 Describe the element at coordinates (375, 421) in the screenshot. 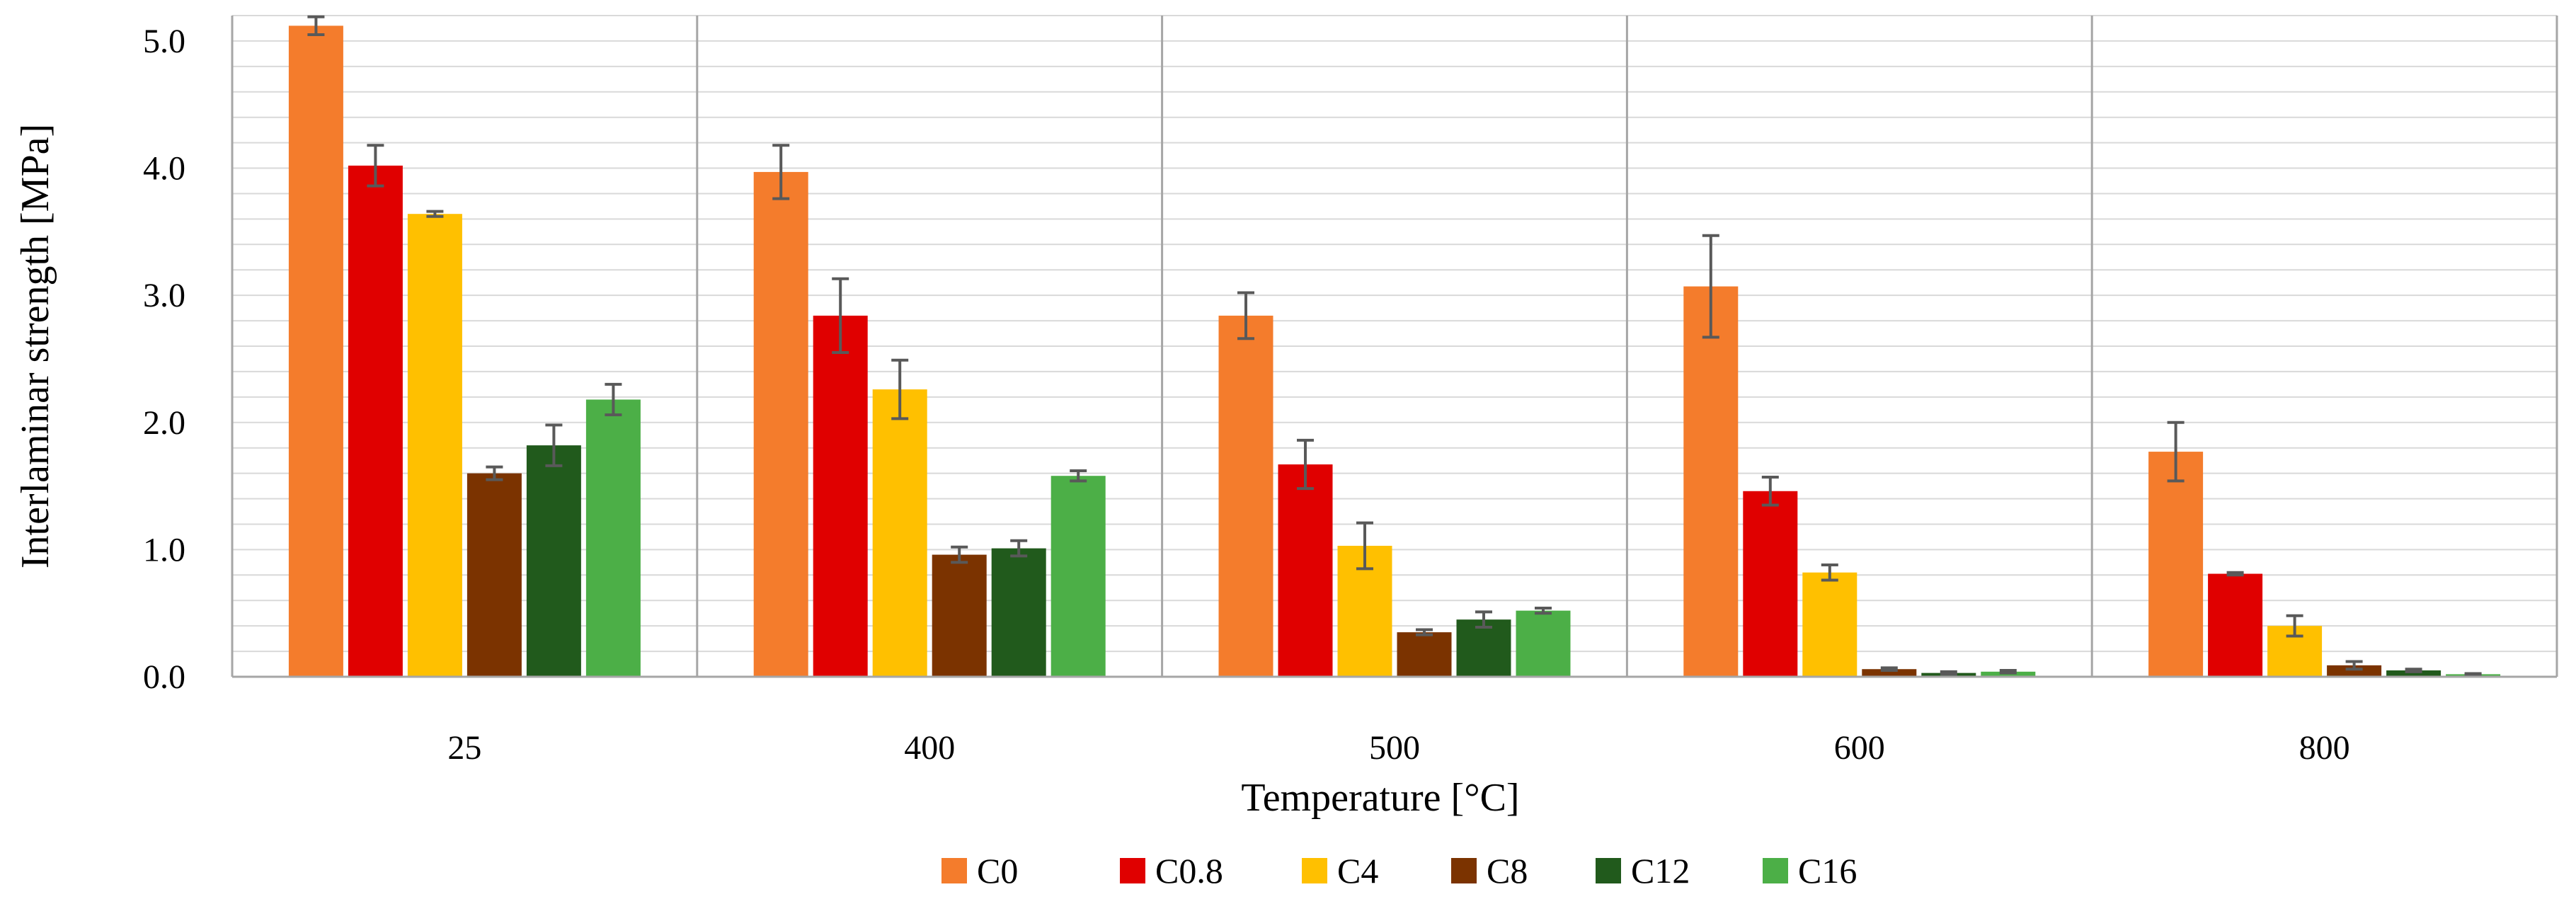

I see `bar-C0.8-25` at that location.